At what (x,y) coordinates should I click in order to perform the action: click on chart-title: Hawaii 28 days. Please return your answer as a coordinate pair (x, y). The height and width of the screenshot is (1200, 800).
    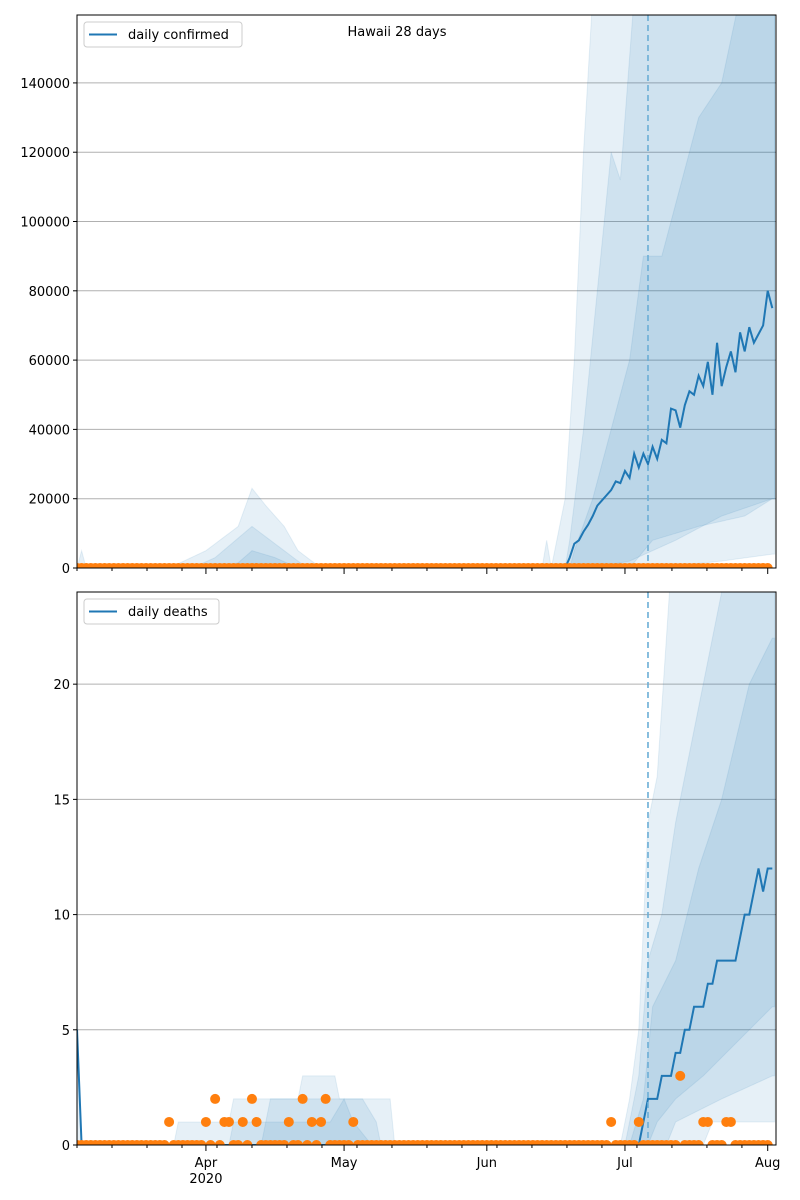
    Looking at the image, I should click on (396, 32).